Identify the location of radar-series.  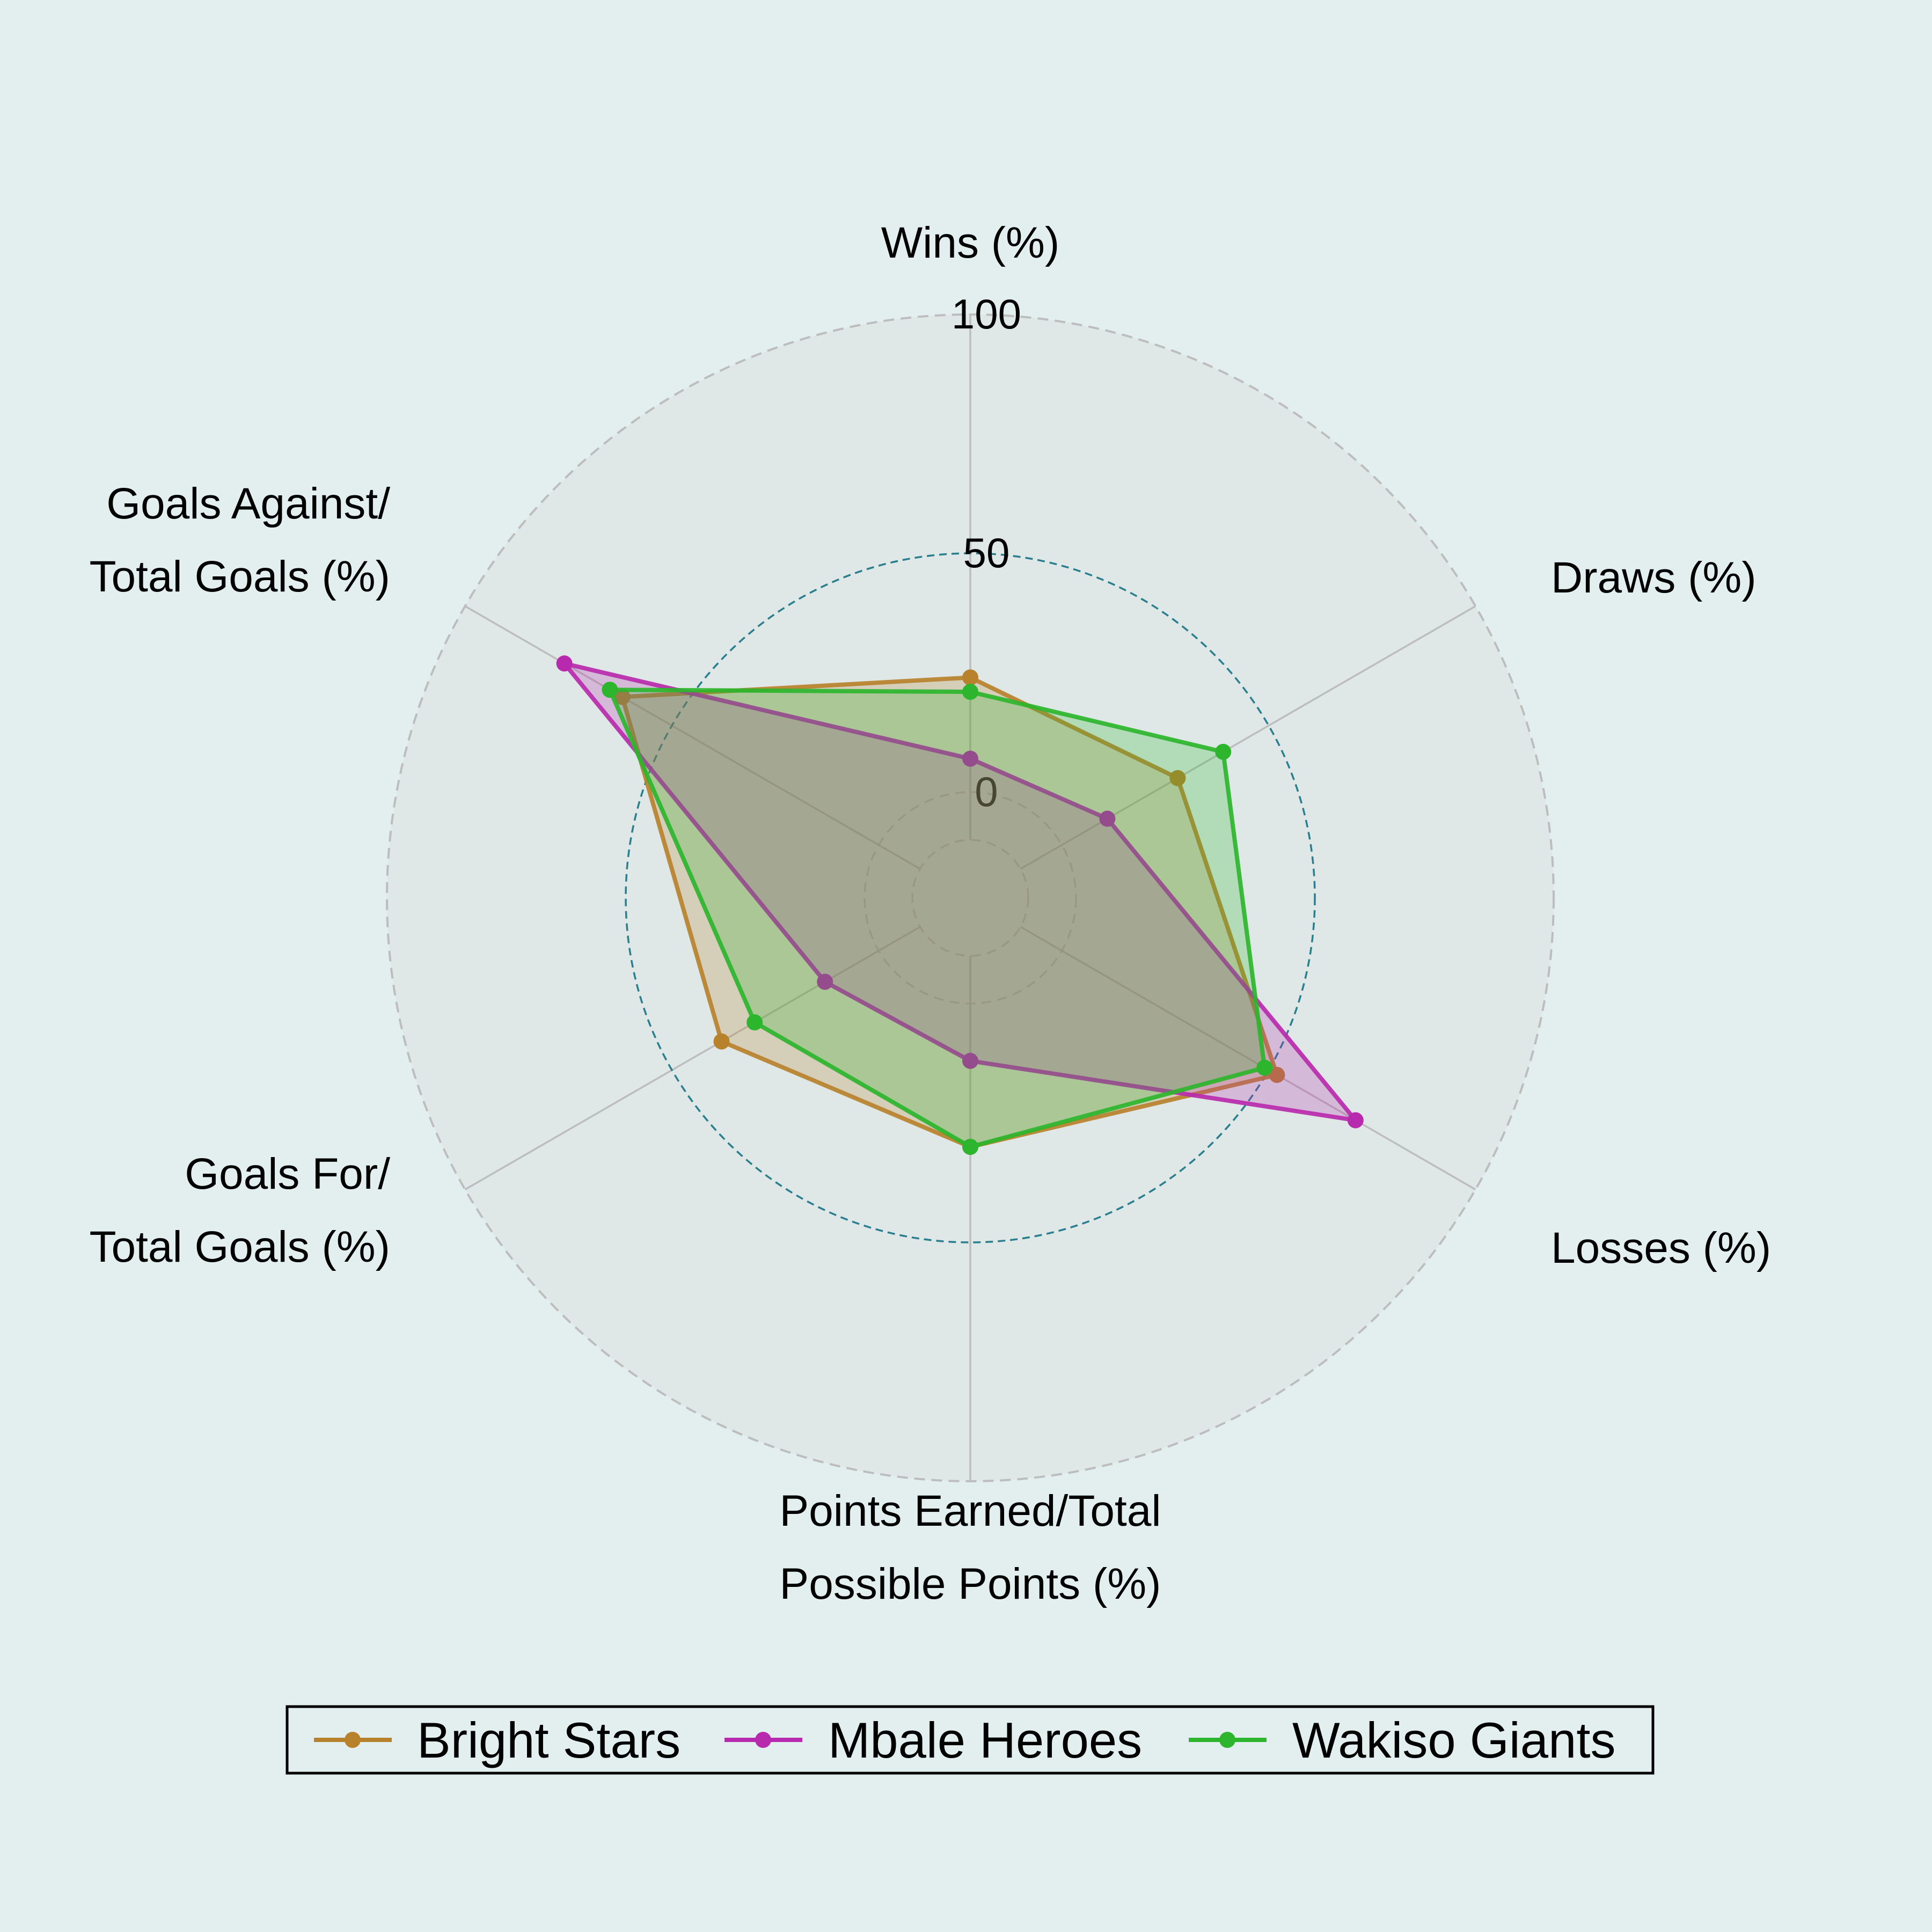
(960, 905).